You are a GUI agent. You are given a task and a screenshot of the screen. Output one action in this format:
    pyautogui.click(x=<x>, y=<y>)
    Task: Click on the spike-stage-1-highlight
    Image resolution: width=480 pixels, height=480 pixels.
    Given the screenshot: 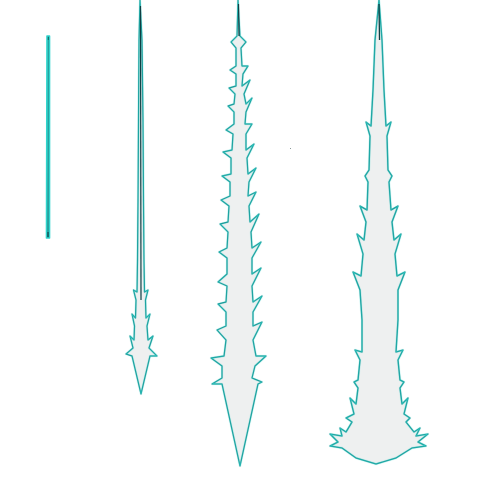 What is the action you would take?
    pyautogui.click(x=48, y=136)
    